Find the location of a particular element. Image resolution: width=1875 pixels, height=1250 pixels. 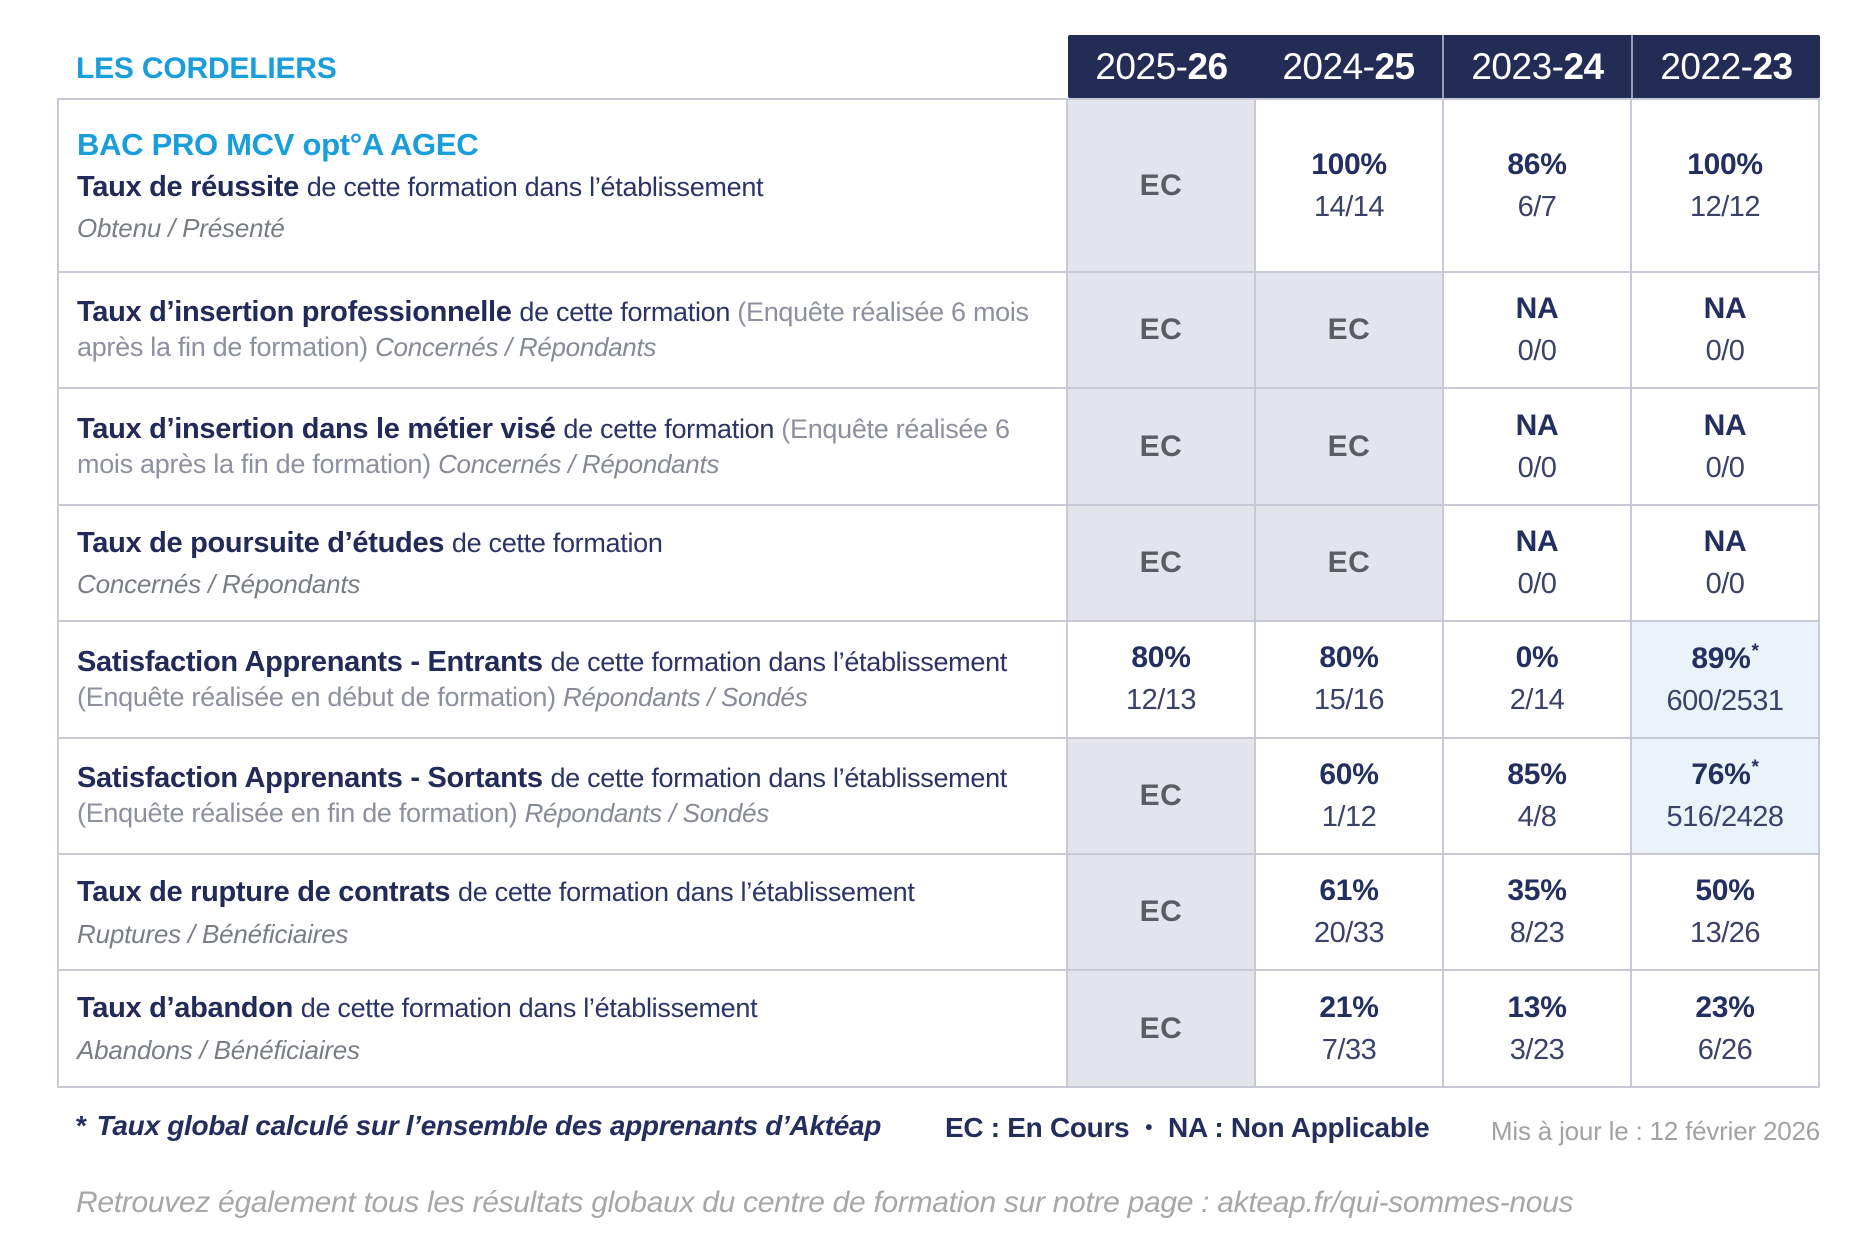

updated-date: Mis à jour le : 12 février 2026 is located at coordinates (1655, 1131).